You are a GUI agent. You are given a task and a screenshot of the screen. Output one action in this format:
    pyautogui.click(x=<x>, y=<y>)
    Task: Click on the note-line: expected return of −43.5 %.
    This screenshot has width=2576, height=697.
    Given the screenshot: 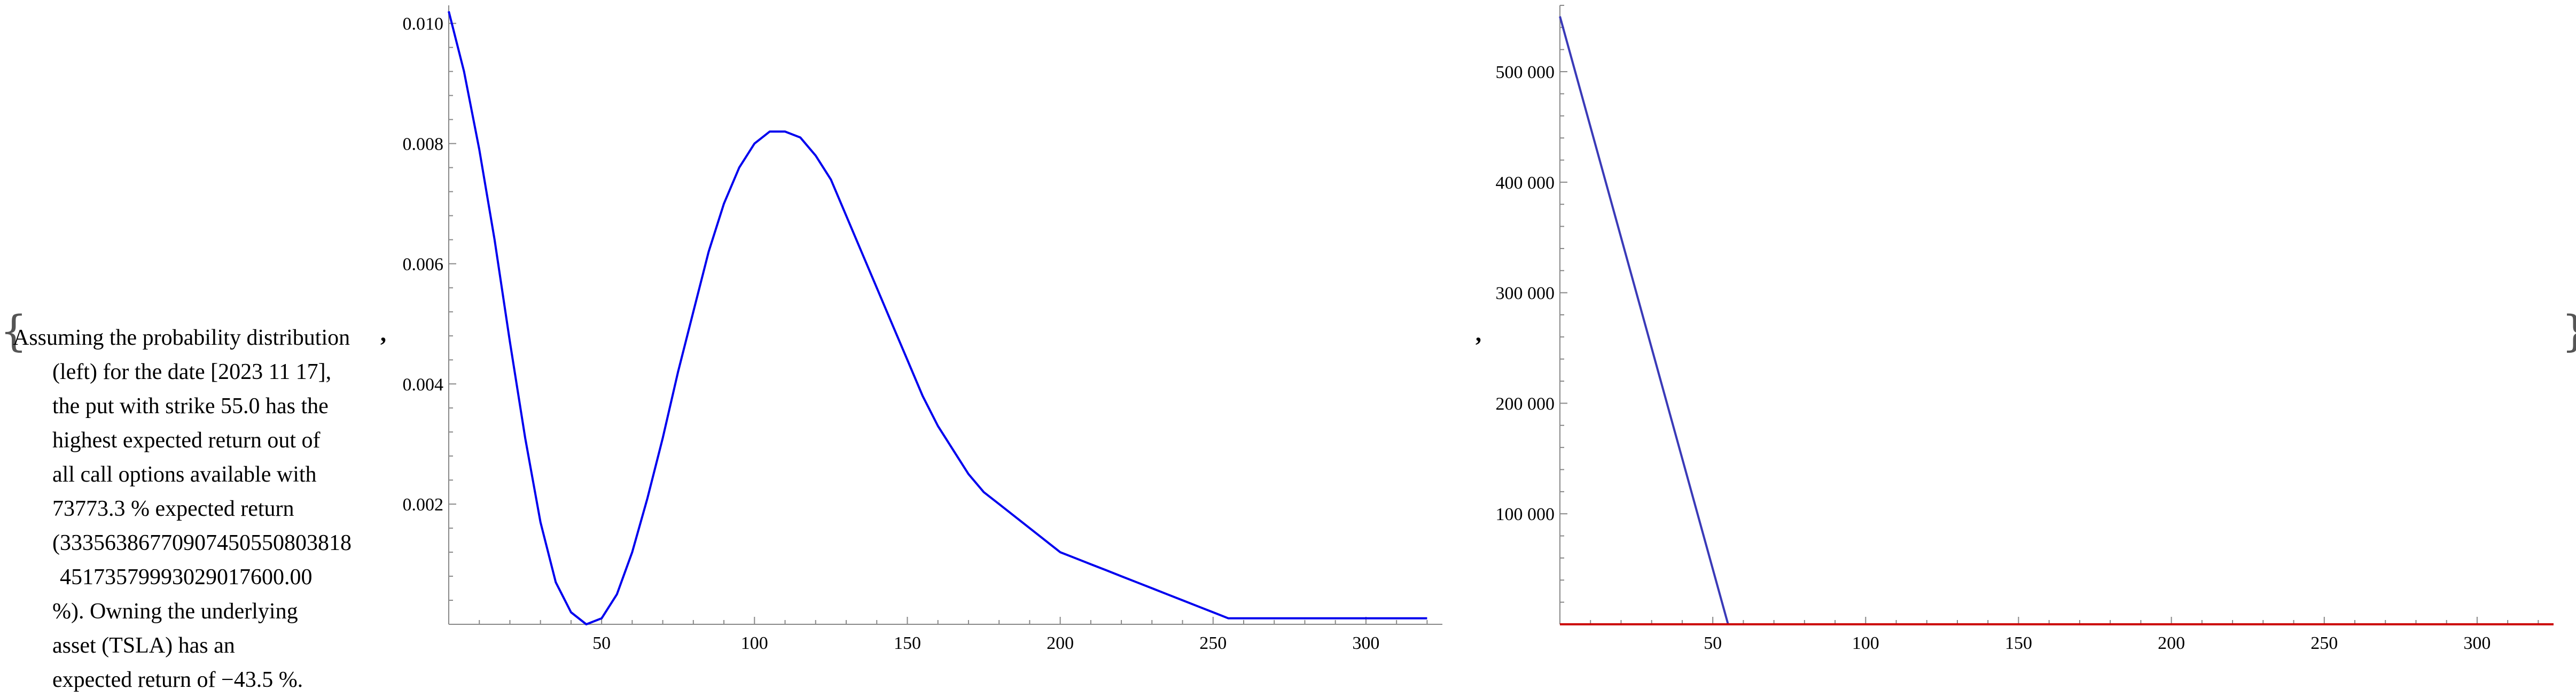 What is the action you would take?
    pyautogui.click(x=177, y=680)
    